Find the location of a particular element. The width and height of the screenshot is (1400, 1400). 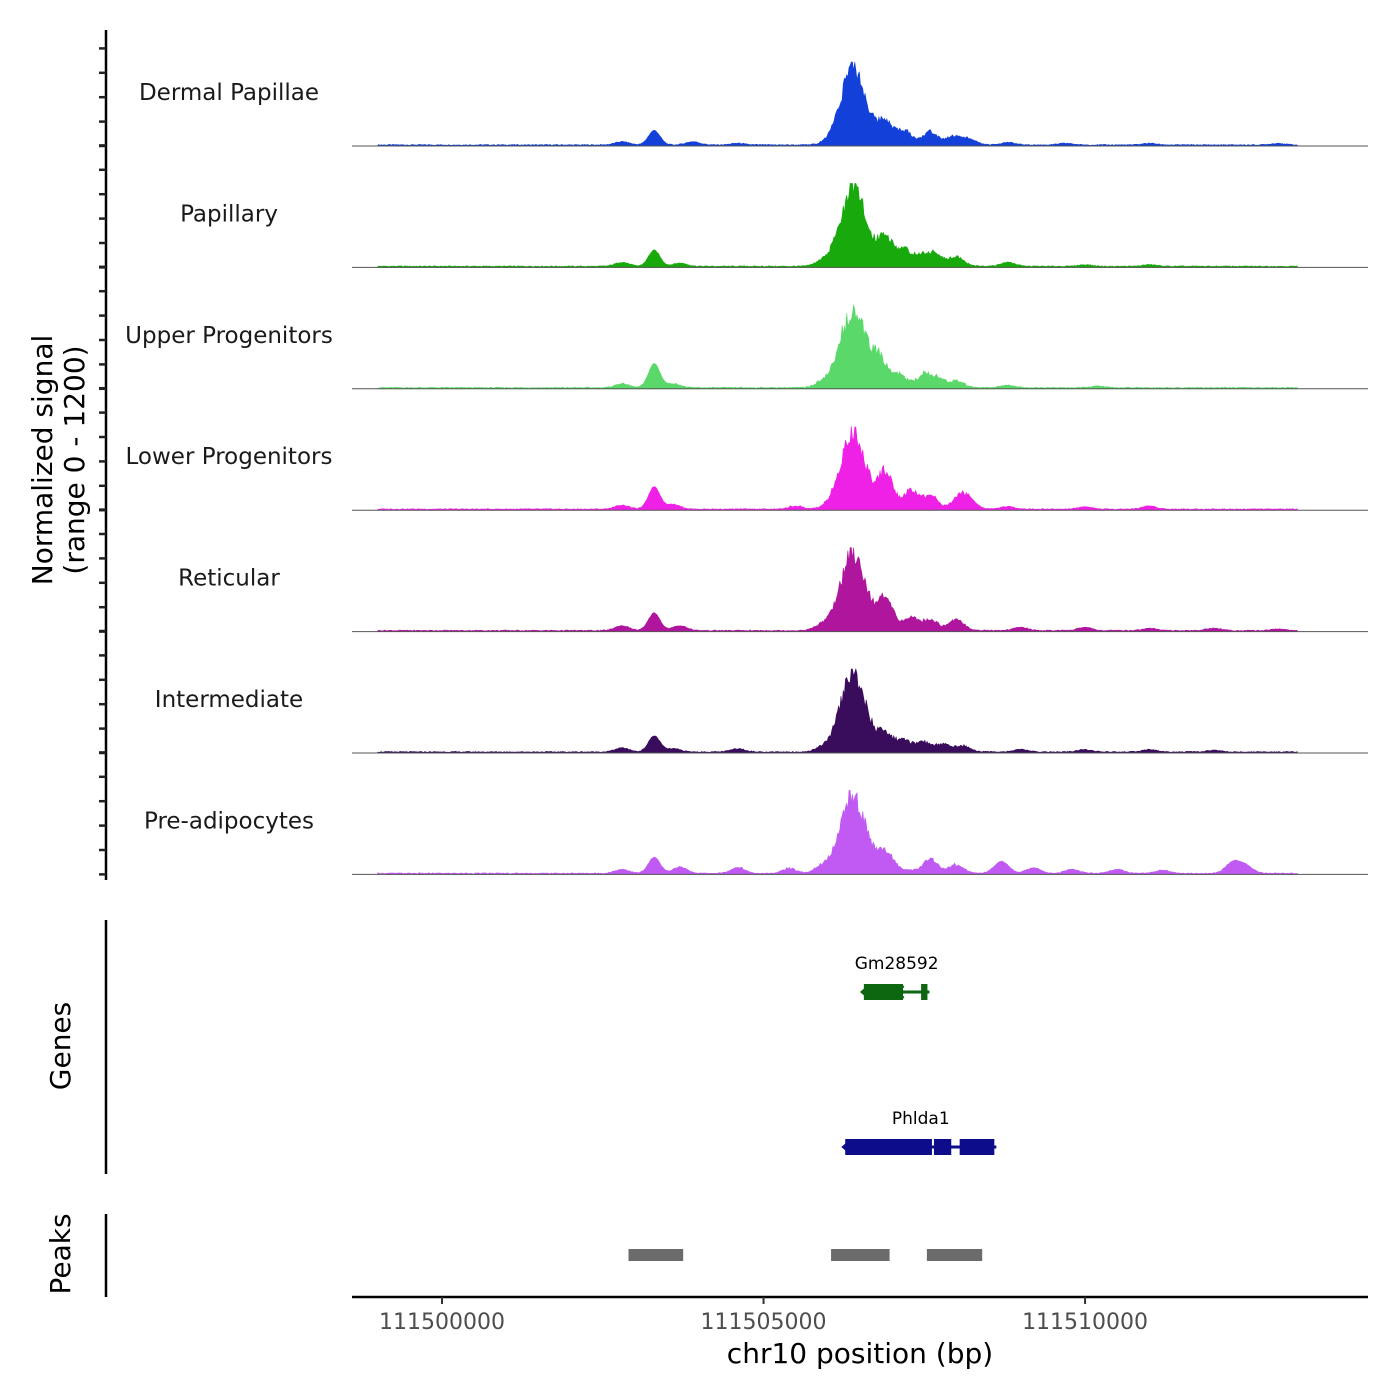

signal-track: Pre-adipocytes is located at coordinates (756, 832).